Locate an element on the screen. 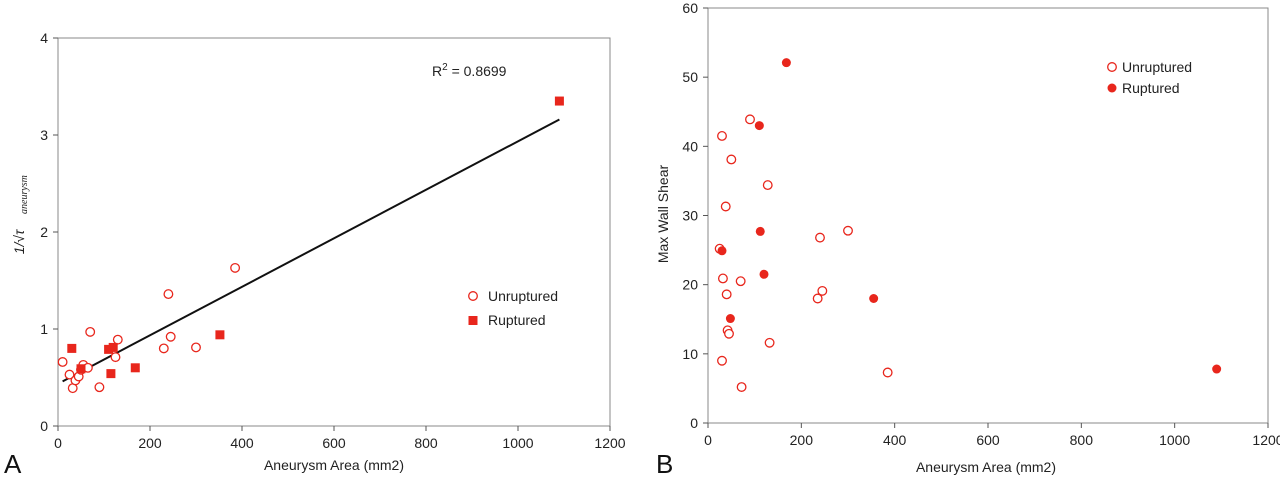 The image size is (1280, 479). legend-b-unruptured-marker is located at coordinates (1112, 67).